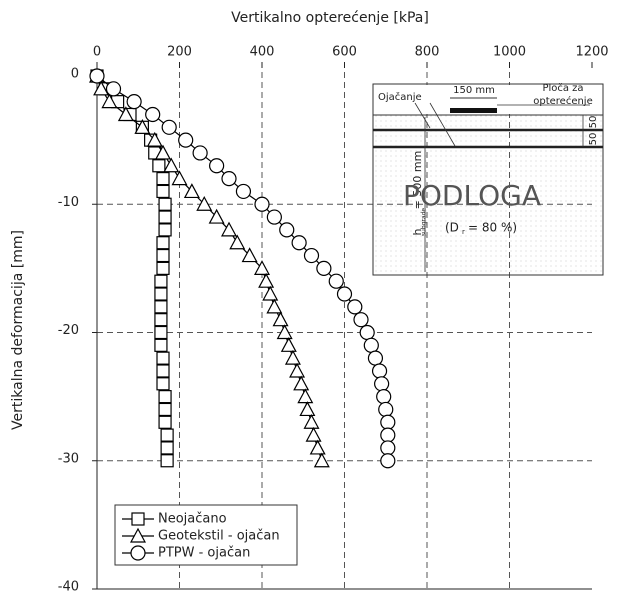 This screenshot has width=621, height=596. What do you see at coordinates (179, 52) in the screenshot?
I see `x-tick-label: 200` at bounding box center [179, 52].